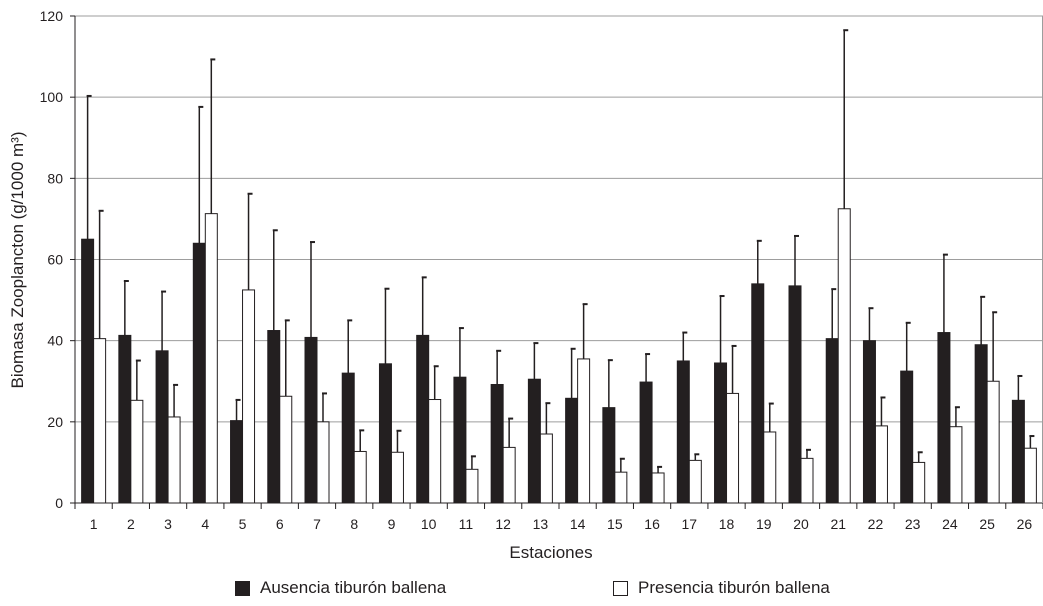 This screenshot has width=1043, height=606. Describe the element at coordinates (690, 524) in the screenshot. I see `x-tick-label: 17` at that location.